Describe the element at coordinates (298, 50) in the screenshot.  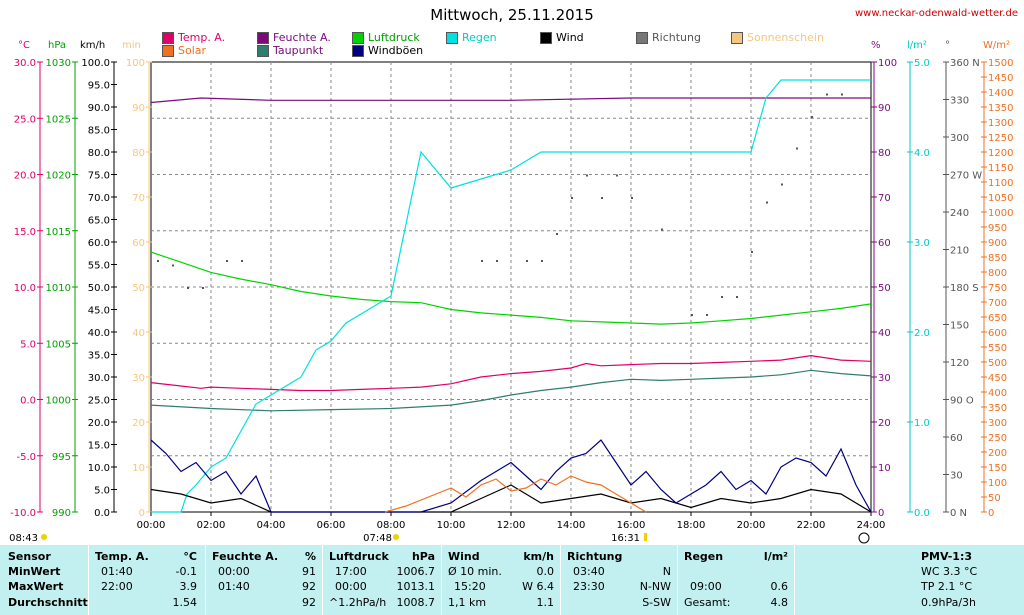
I see `legend-label: Taupunkt` at that location.